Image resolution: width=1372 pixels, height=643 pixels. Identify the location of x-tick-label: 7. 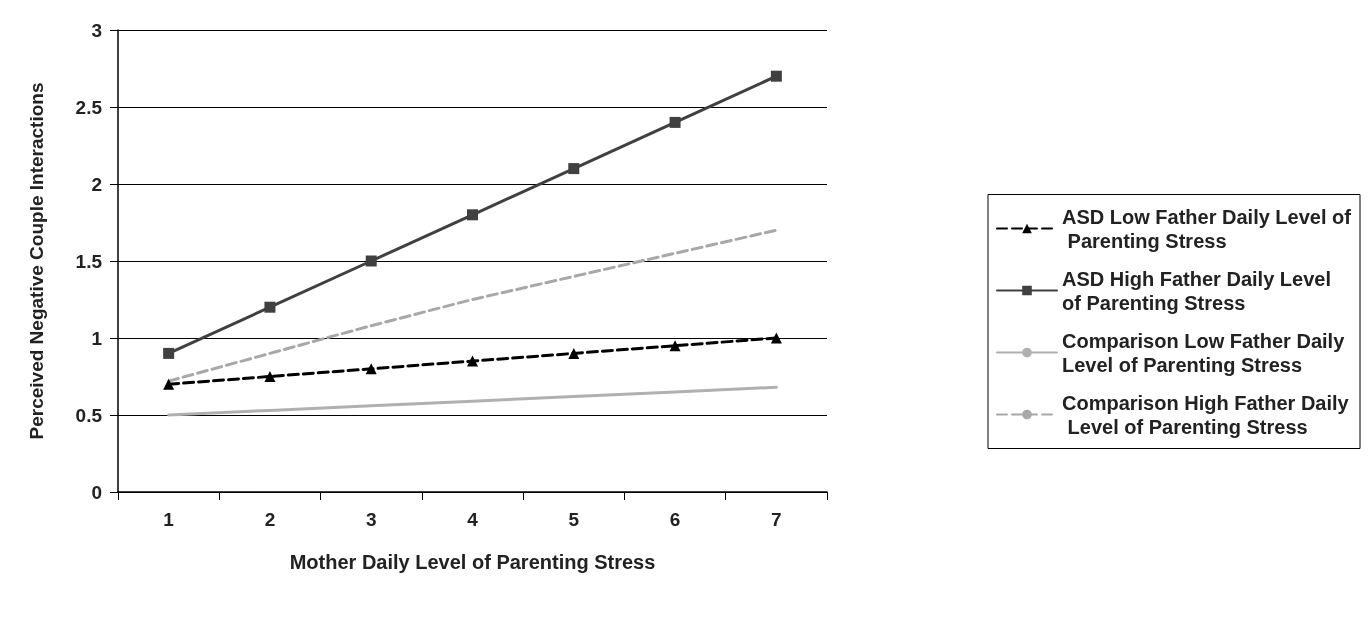
(776, 519).